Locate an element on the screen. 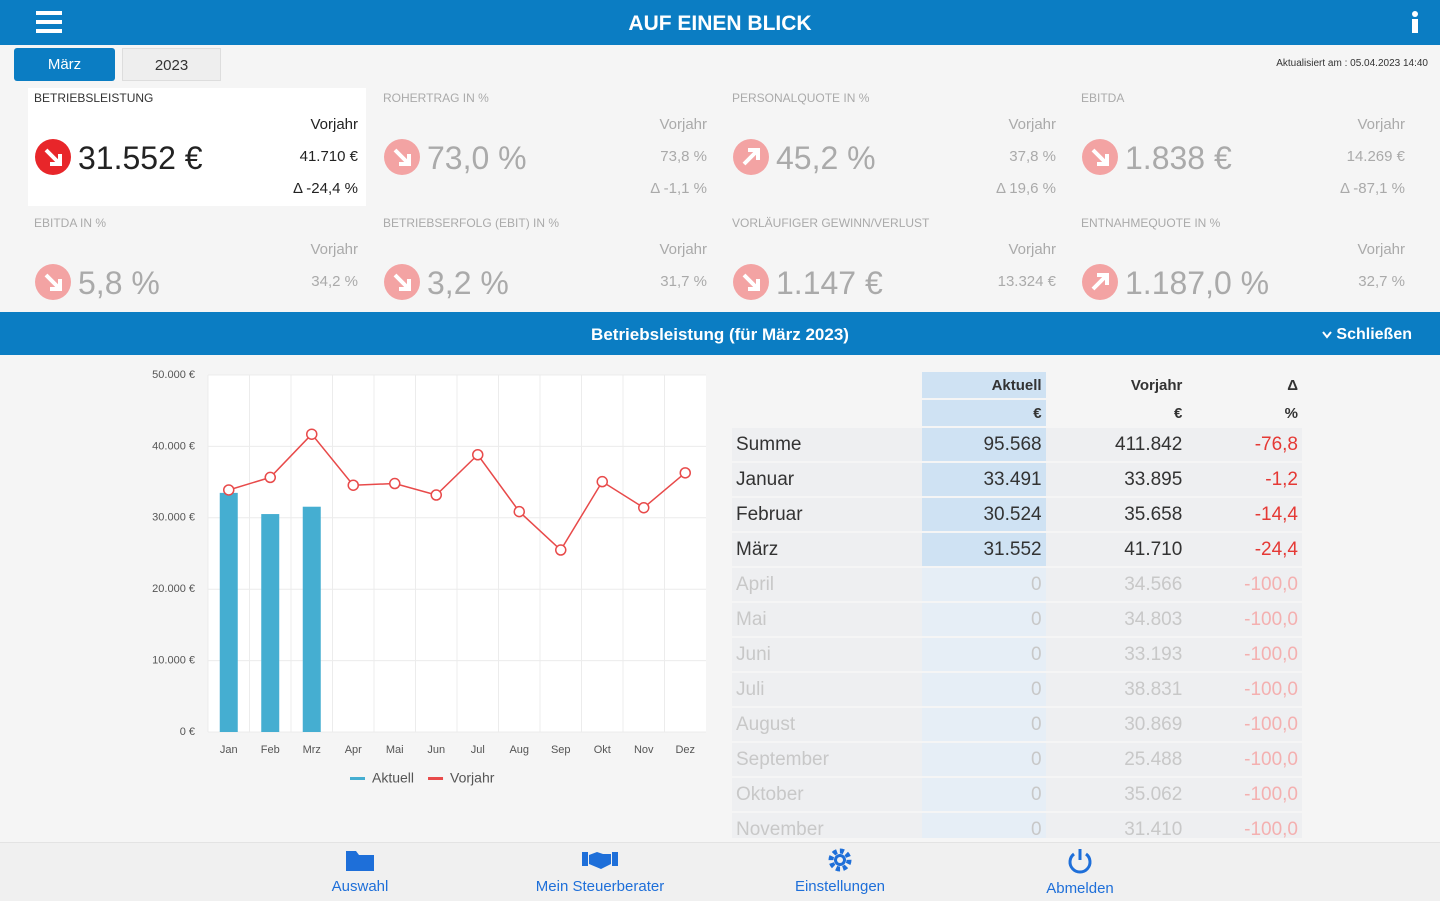 This screenshot has width=1440, height=901. table-cell: 95.568 is located at coordinates (984, 444).